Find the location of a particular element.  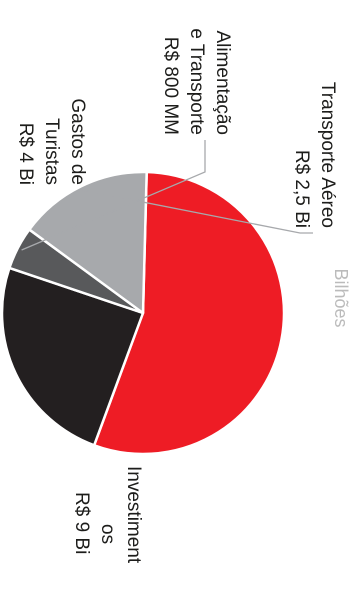

pie-slice-transporte-aereo is located at coordinates (88, 242).